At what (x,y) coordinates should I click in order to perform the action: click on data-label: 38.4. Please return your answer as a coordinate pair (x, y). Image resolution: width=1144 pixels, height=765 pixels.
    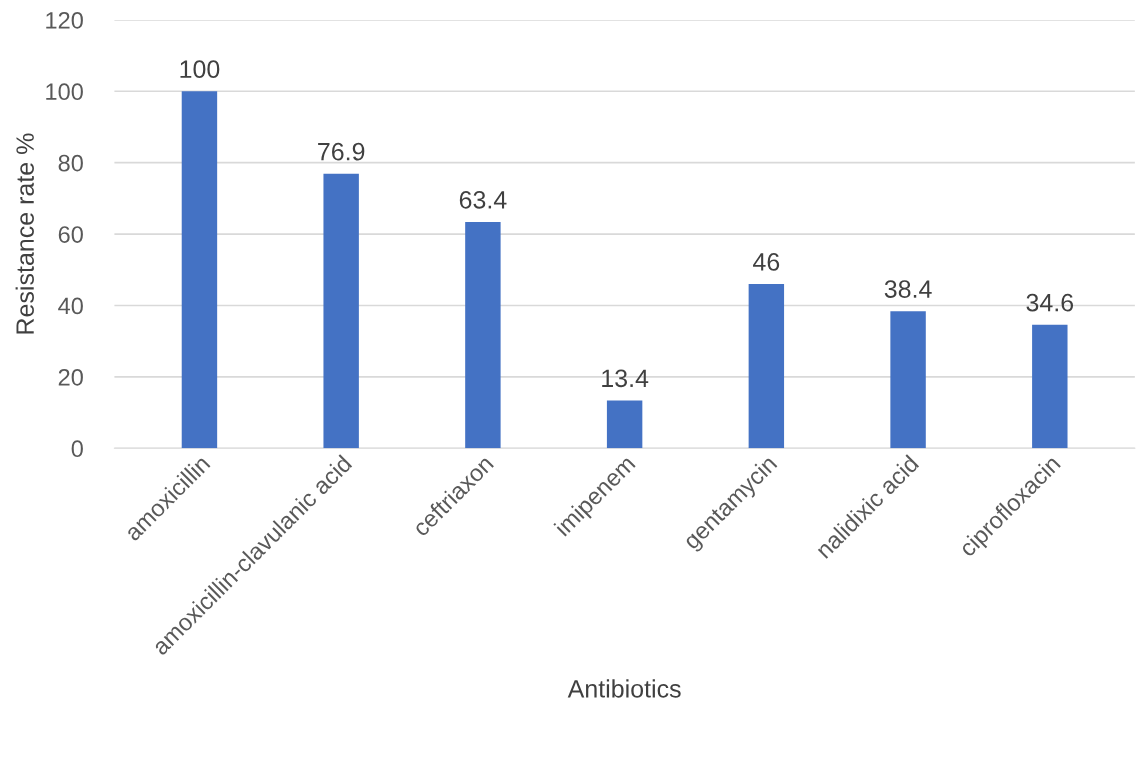
    Looking at the image, I should click on (908, 289).